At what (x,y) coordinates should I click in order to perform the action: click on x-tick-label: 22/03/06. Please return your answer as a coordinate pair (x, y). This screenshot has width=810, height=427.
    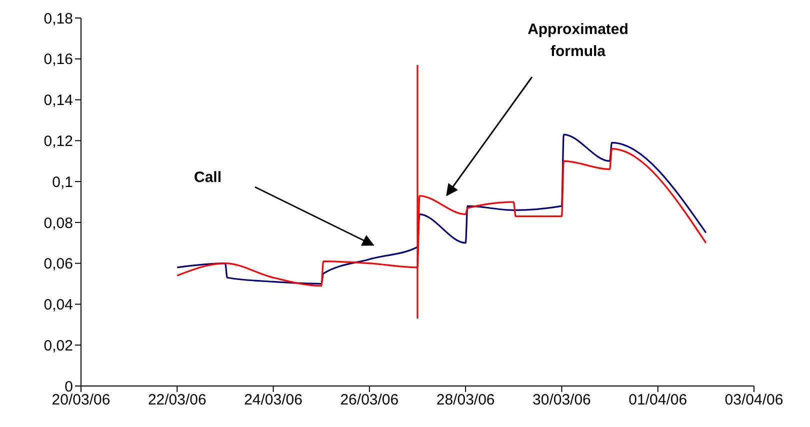
    Looking at the image, I should click on (177, 400).